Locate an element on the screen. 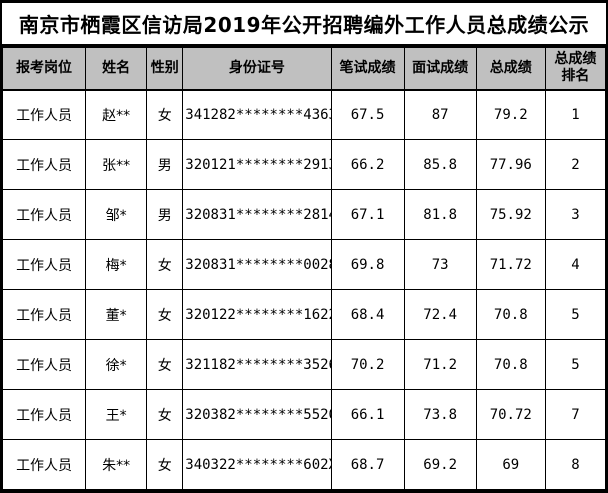 This screenshot has width=608, height=493. header-written-score: 笔试成绩 is located at coordinates (367, 69).